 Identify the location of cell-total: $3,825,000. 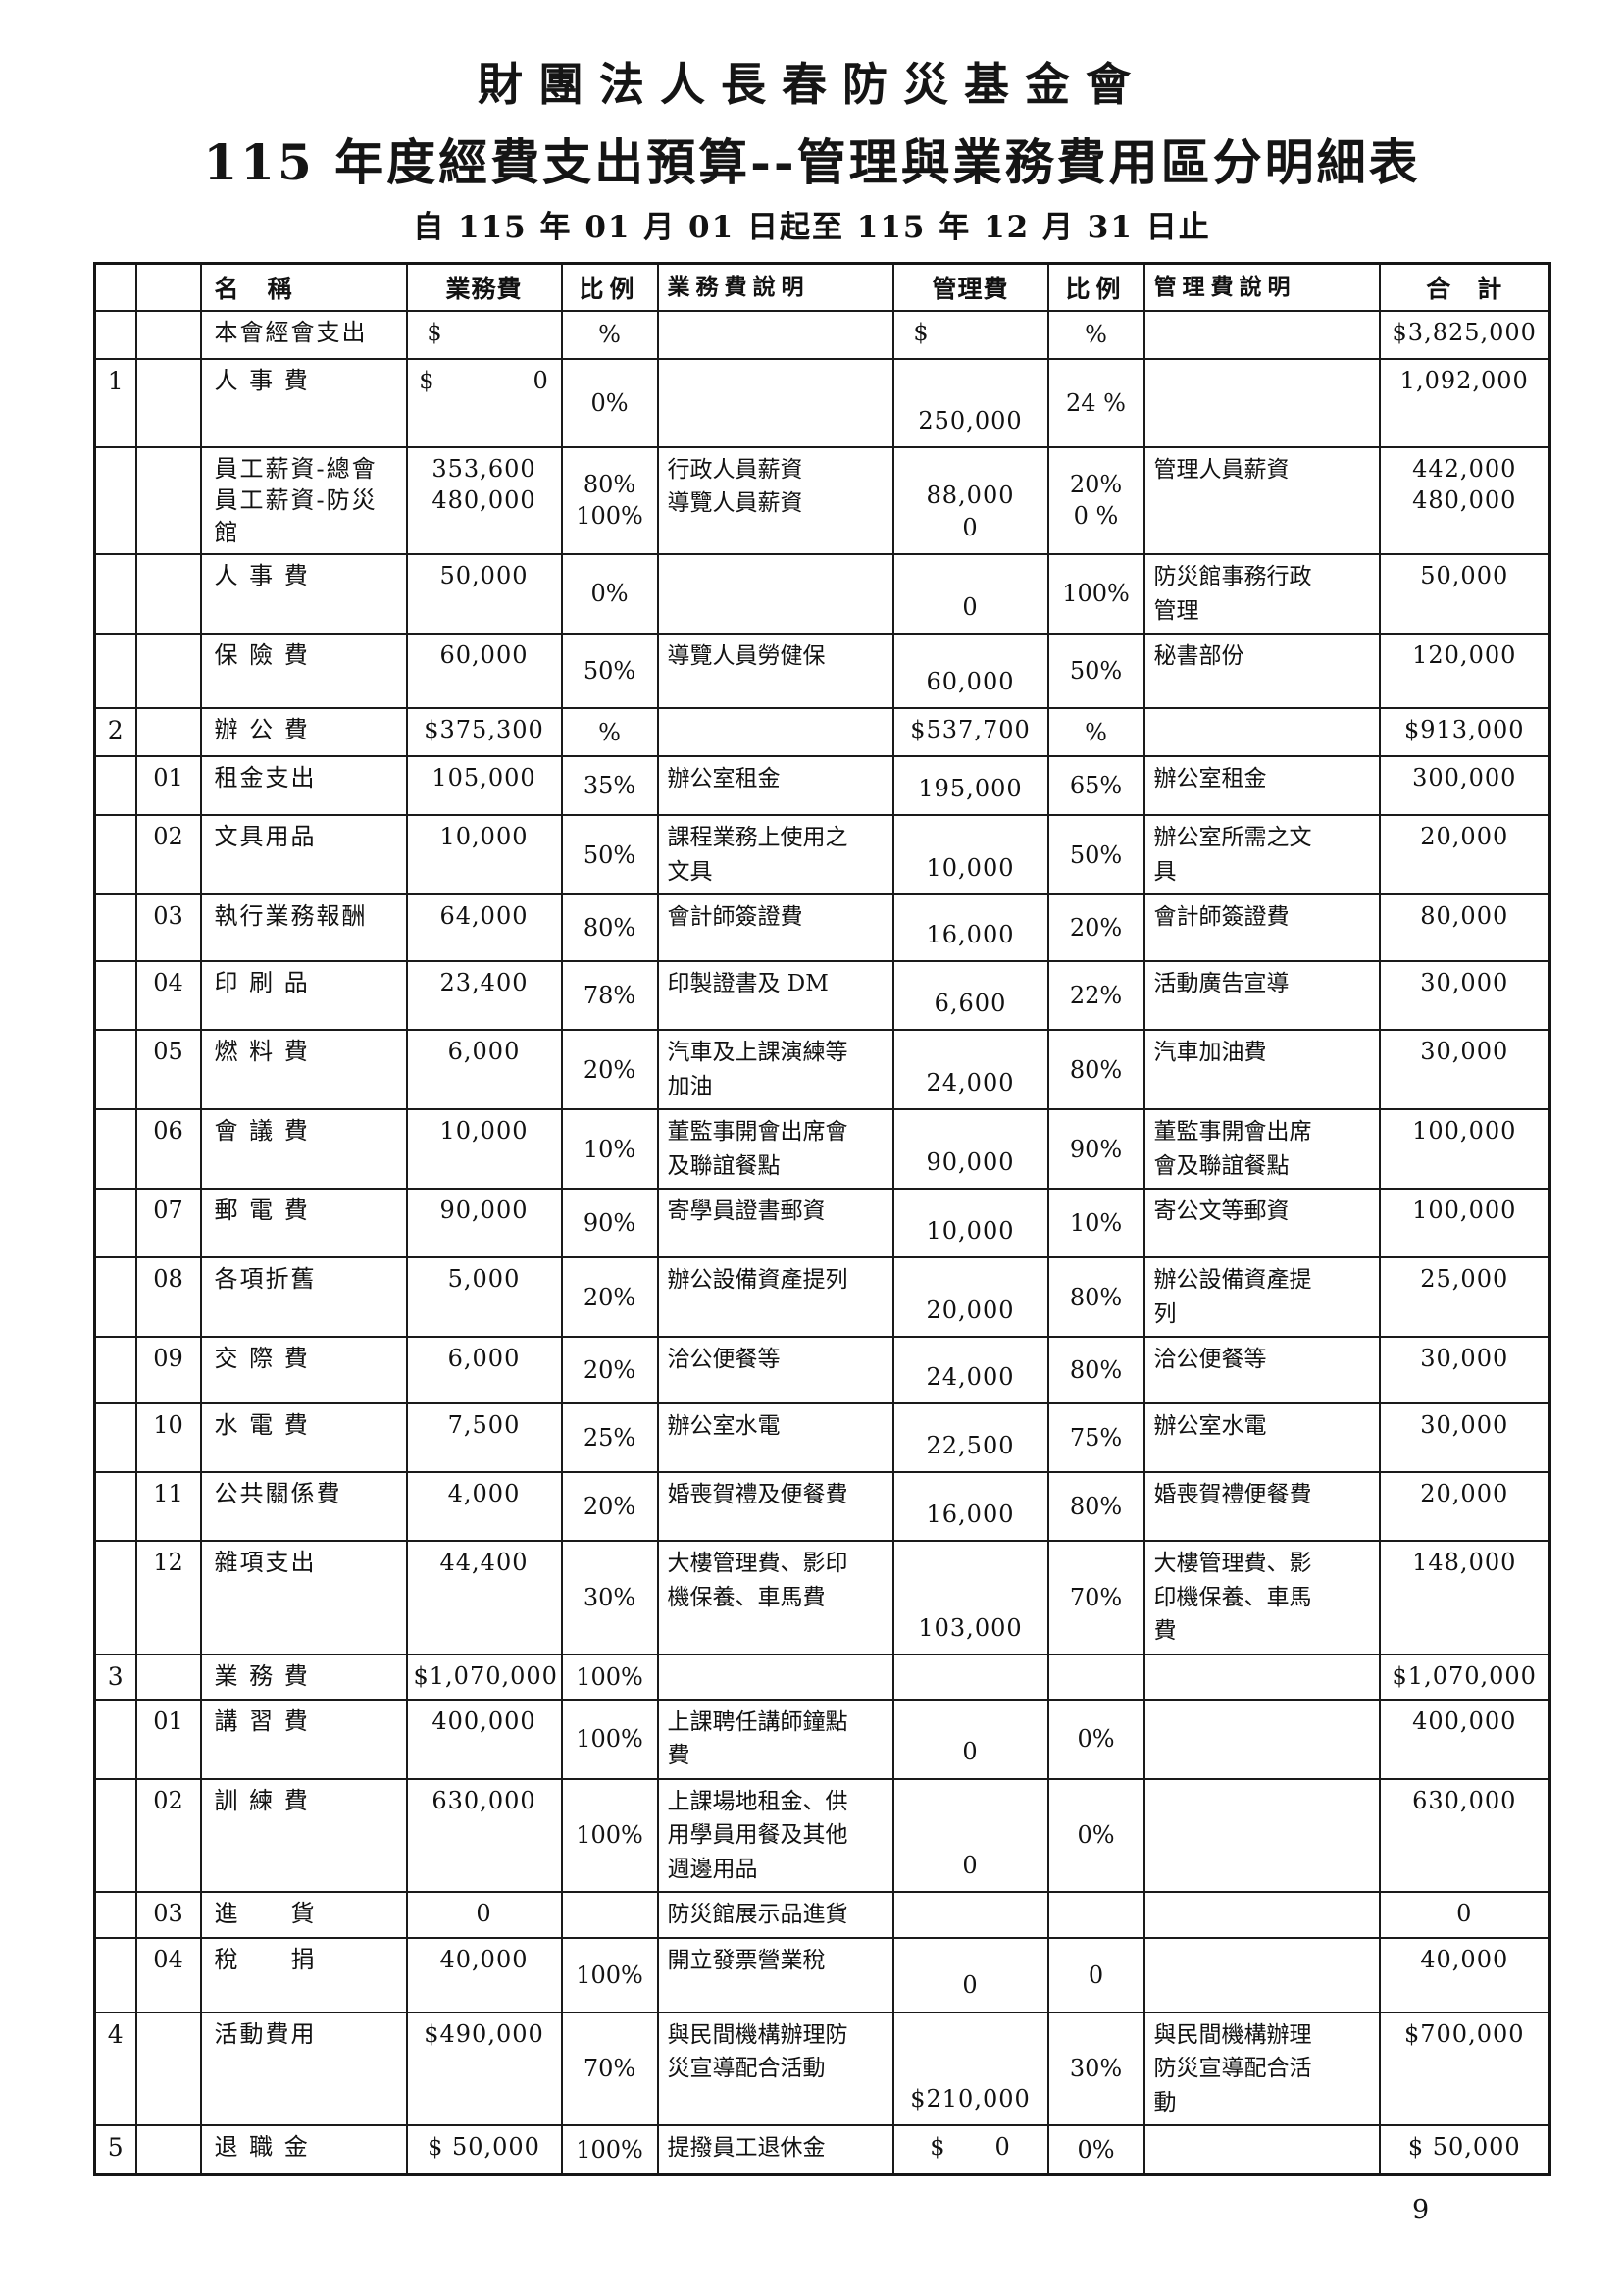
(1464, 334).